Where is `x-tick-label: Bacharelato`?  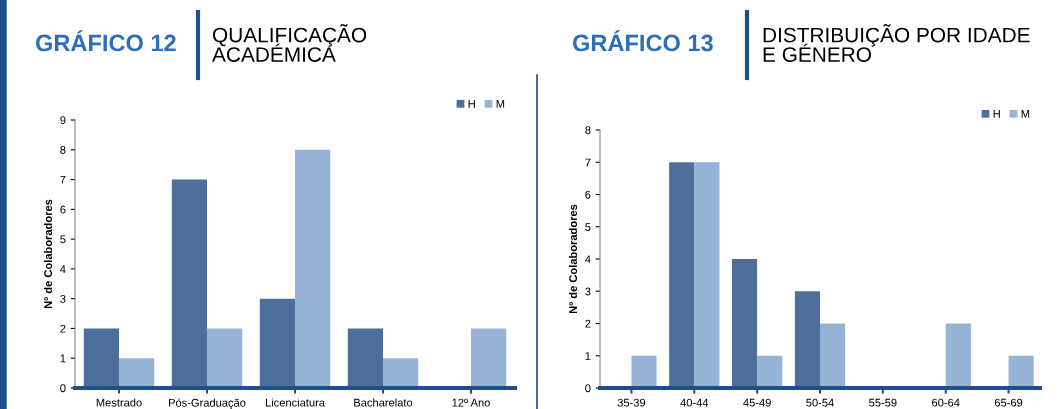
x-tick-label: Bacharelato is located at coordinates (383, 402).